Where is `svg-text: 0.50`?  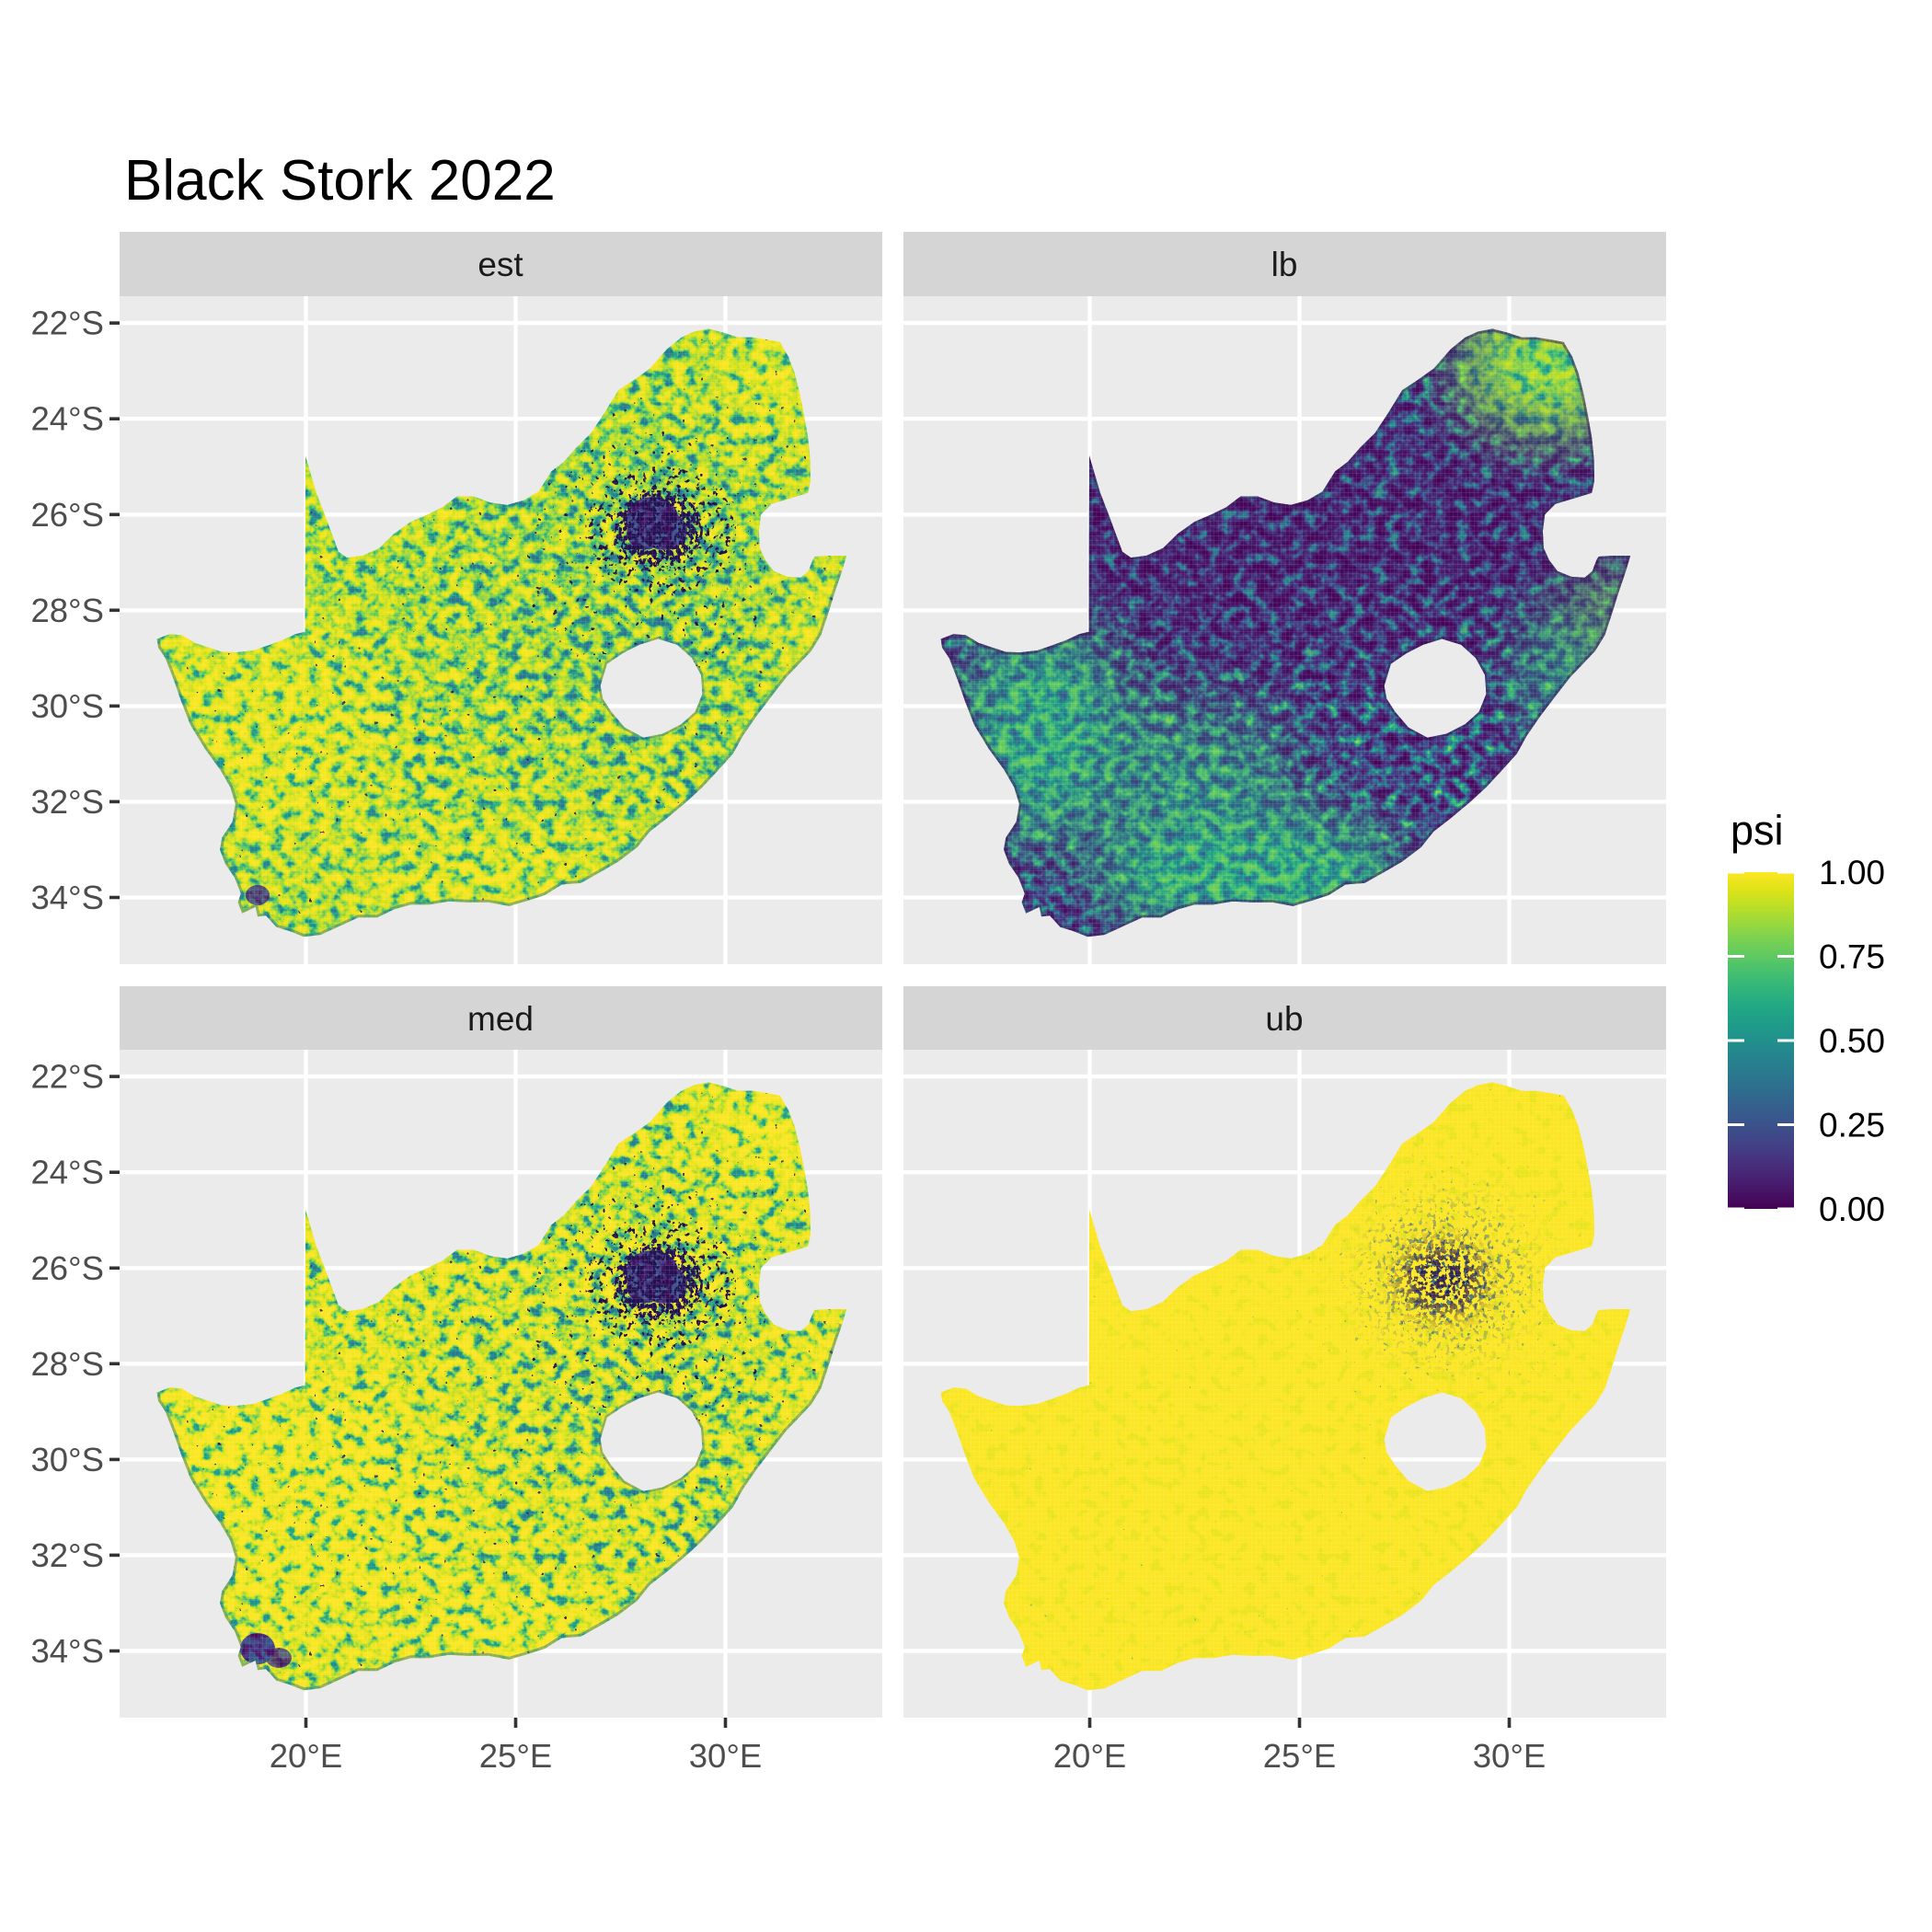
svg-text: 0.50 is located at coordinates (1852, 1041).